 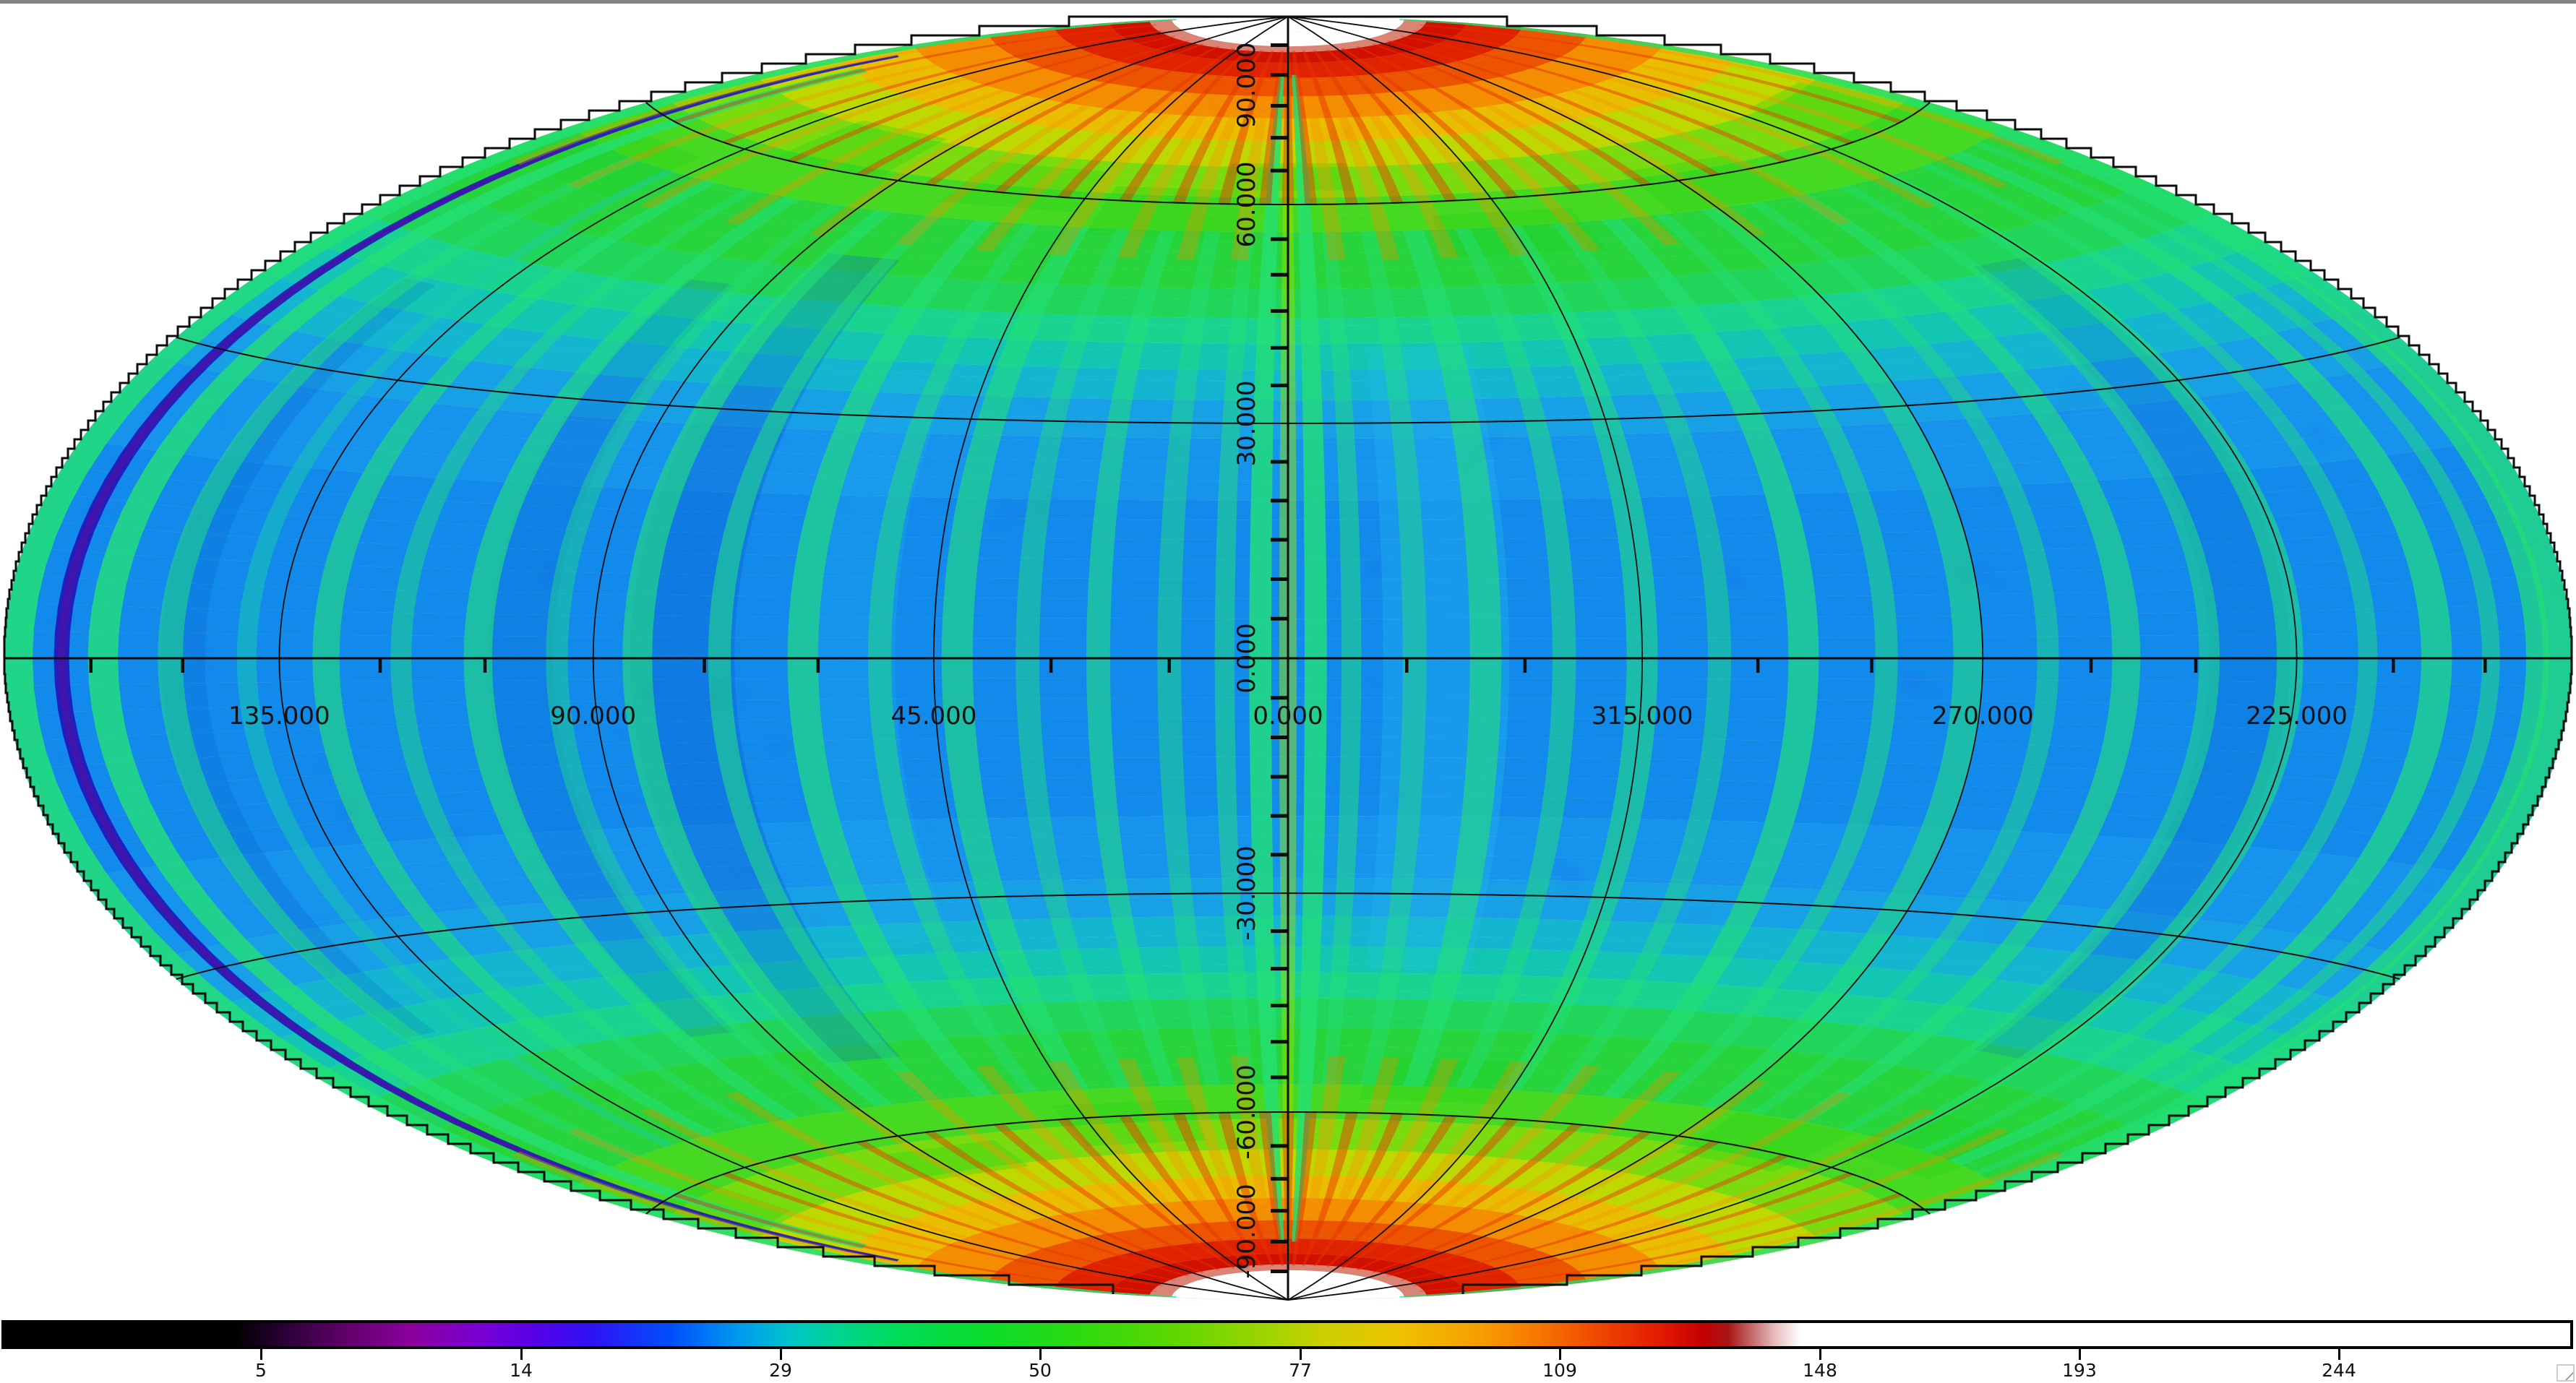 I want to click on colorbar-tick-label: 5, so click(x=261, y=1371).